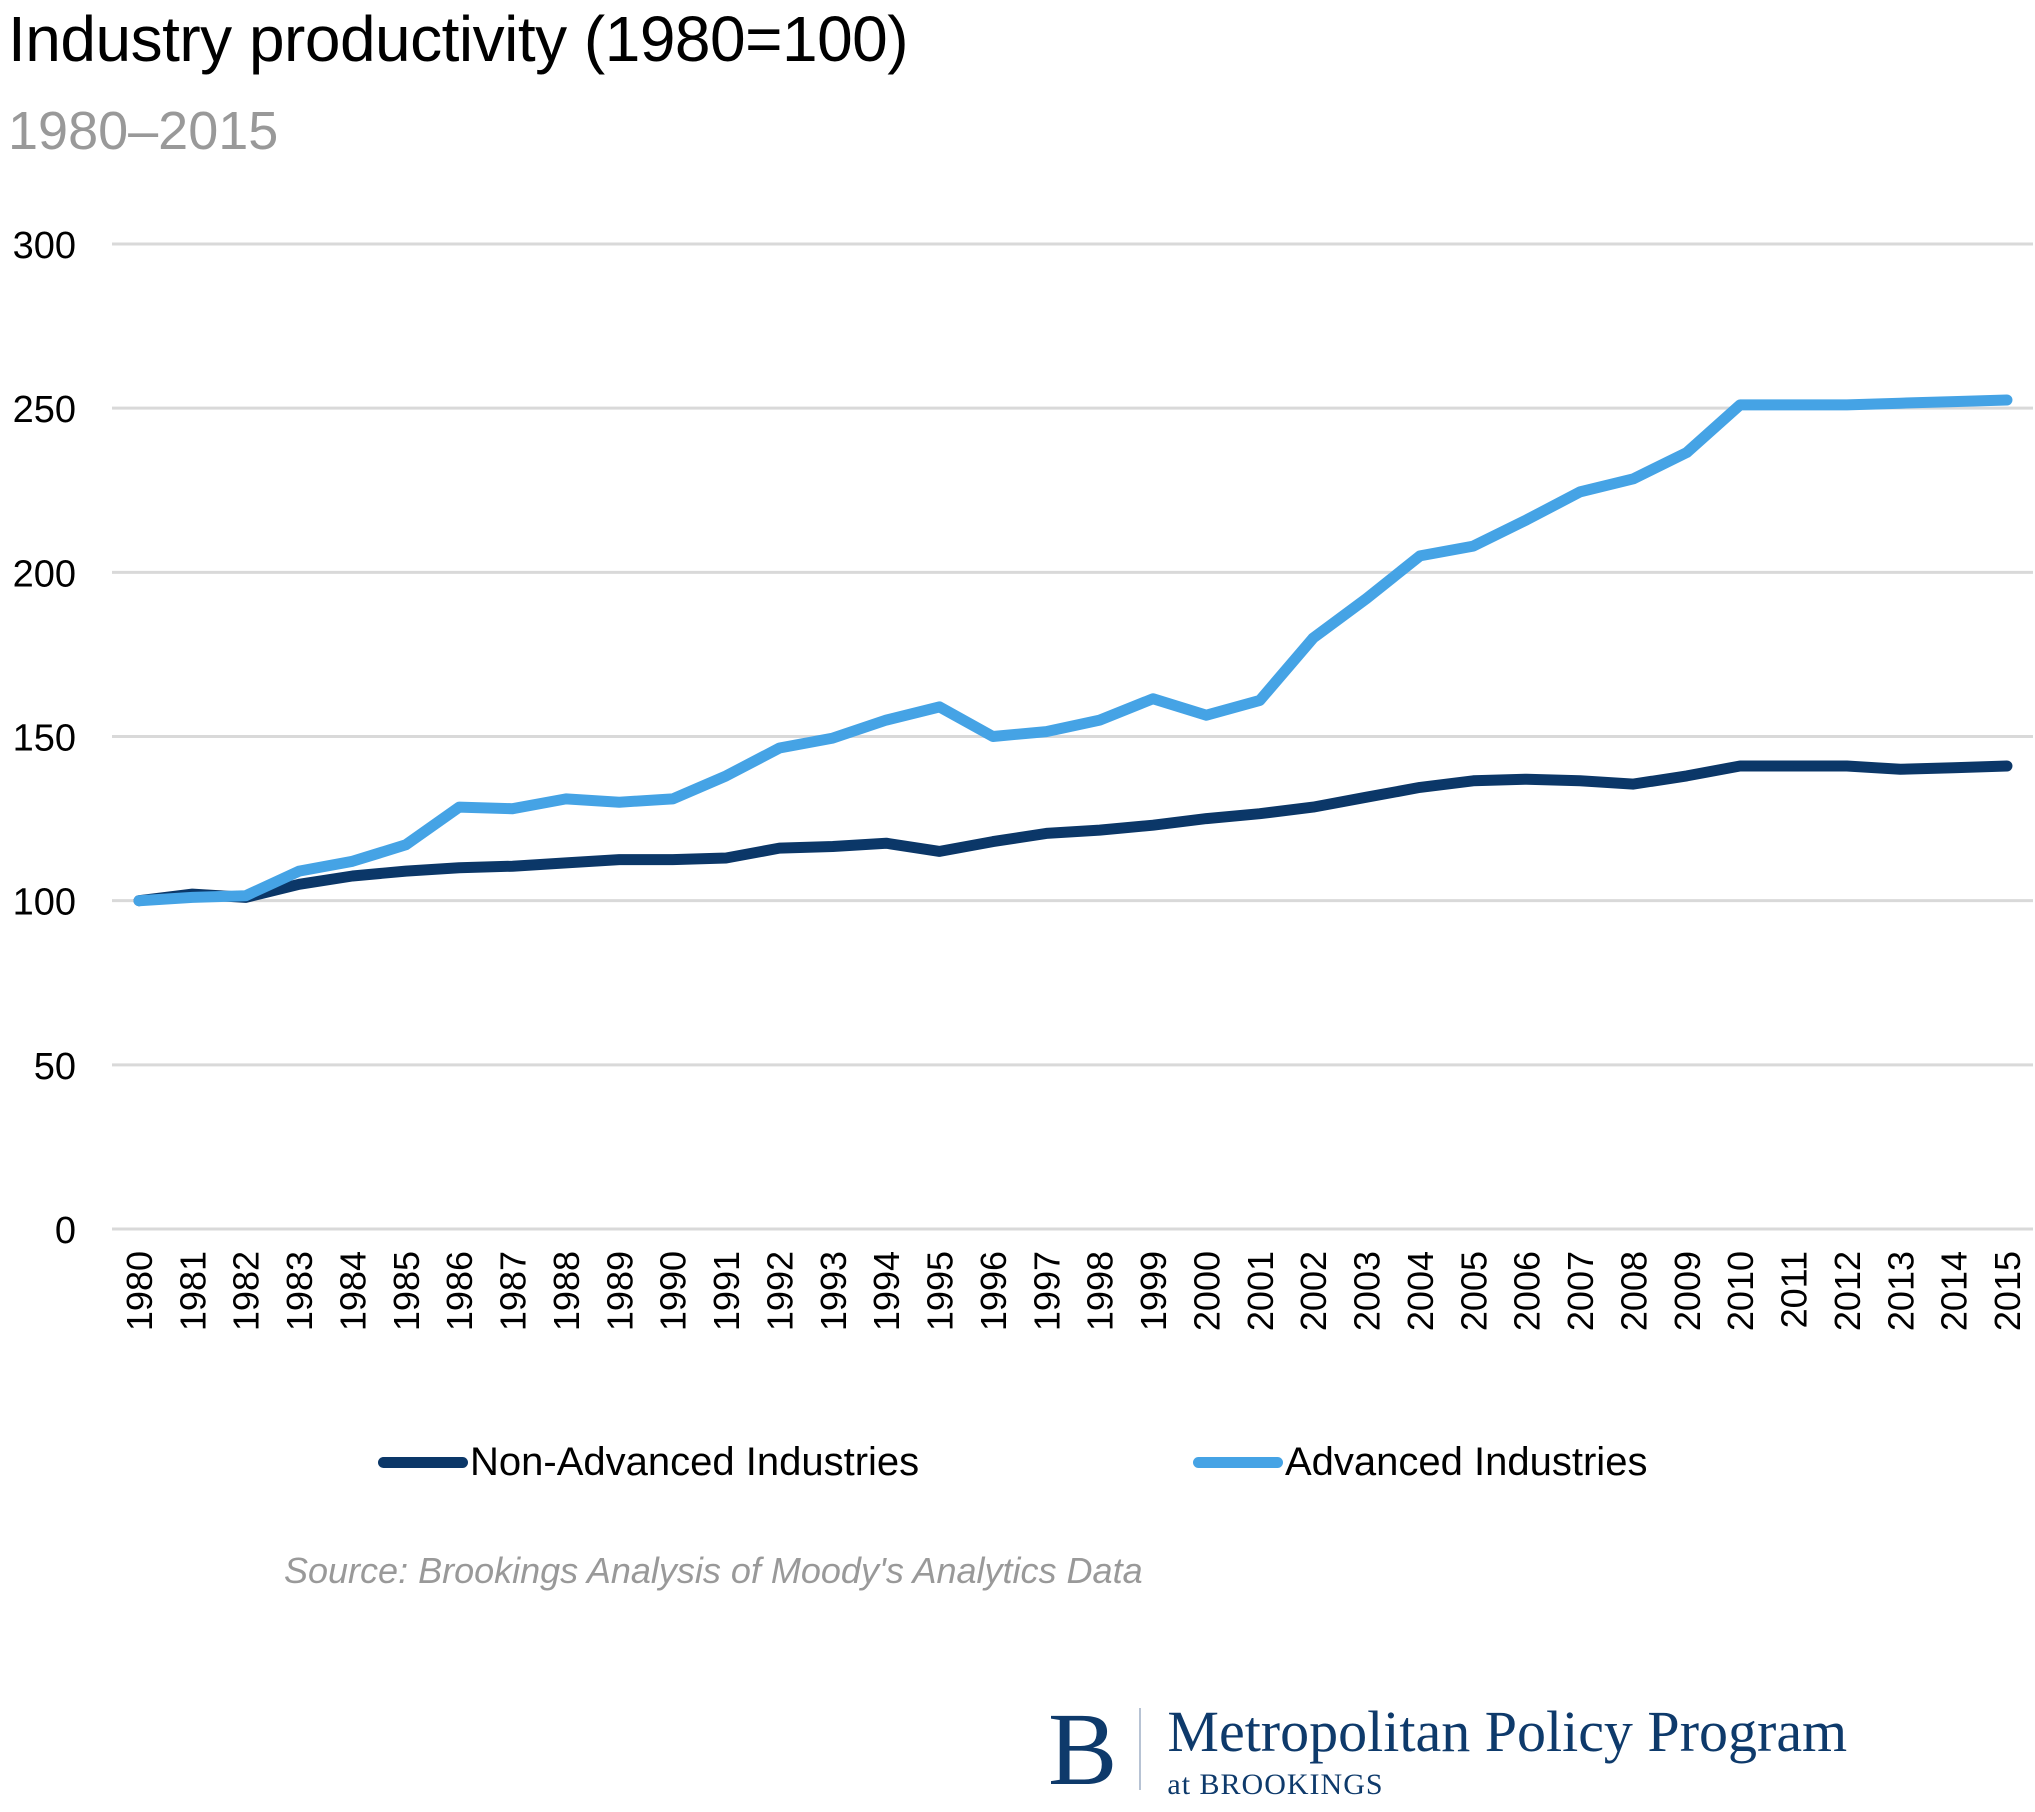 Image resolution: width=2035 pixels, height=1812 pixels. Describe the element at coordinates (566, 1291) in the screenshot. I see `x-tick-label: 1988` at that location.